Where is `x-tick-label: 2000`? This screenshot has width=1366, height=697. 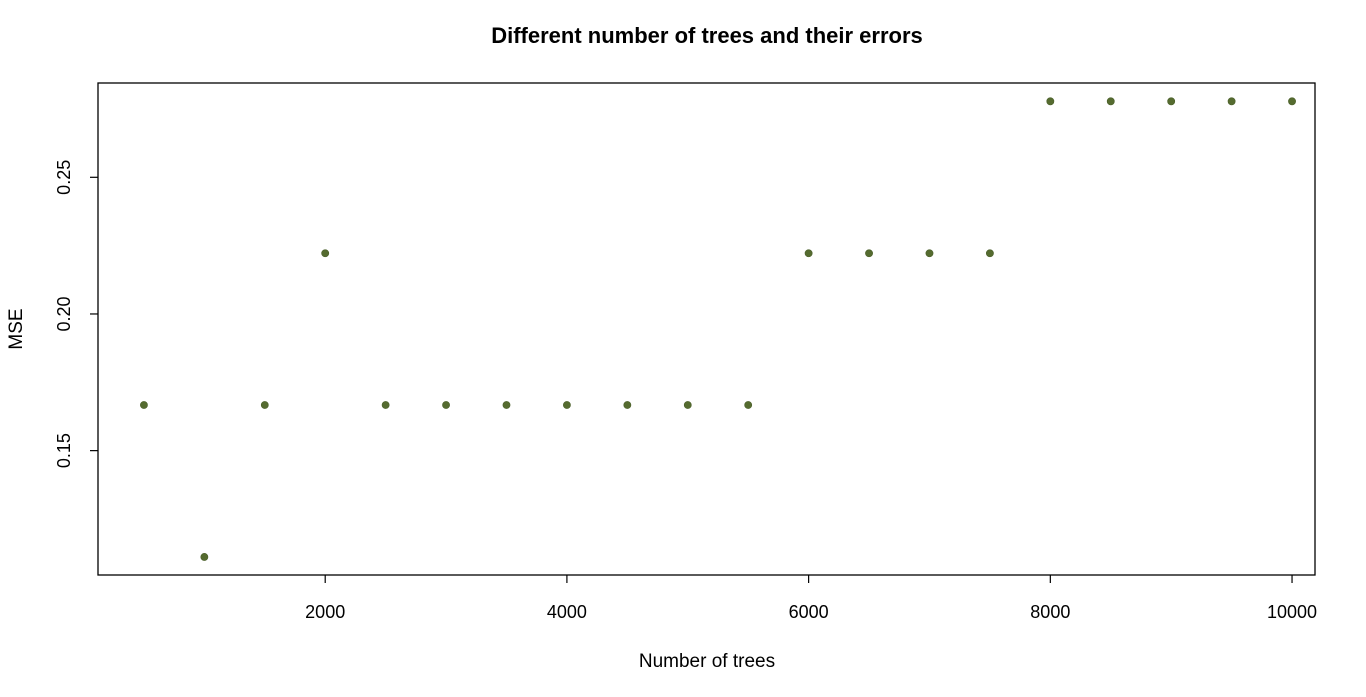 x-tick-label: 2000 is located at coordinates (325, 612).